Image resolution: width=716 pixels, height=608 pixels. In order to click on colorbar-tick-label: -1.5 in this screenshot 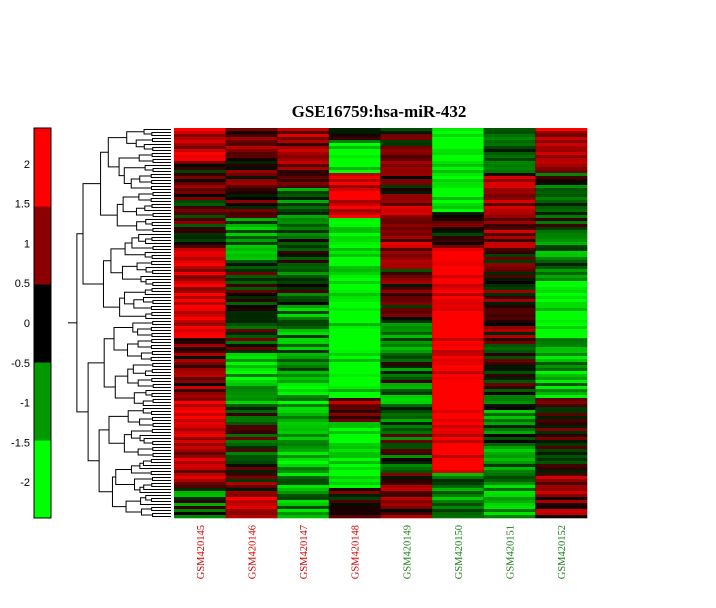, I will do `click(20, 443)`.